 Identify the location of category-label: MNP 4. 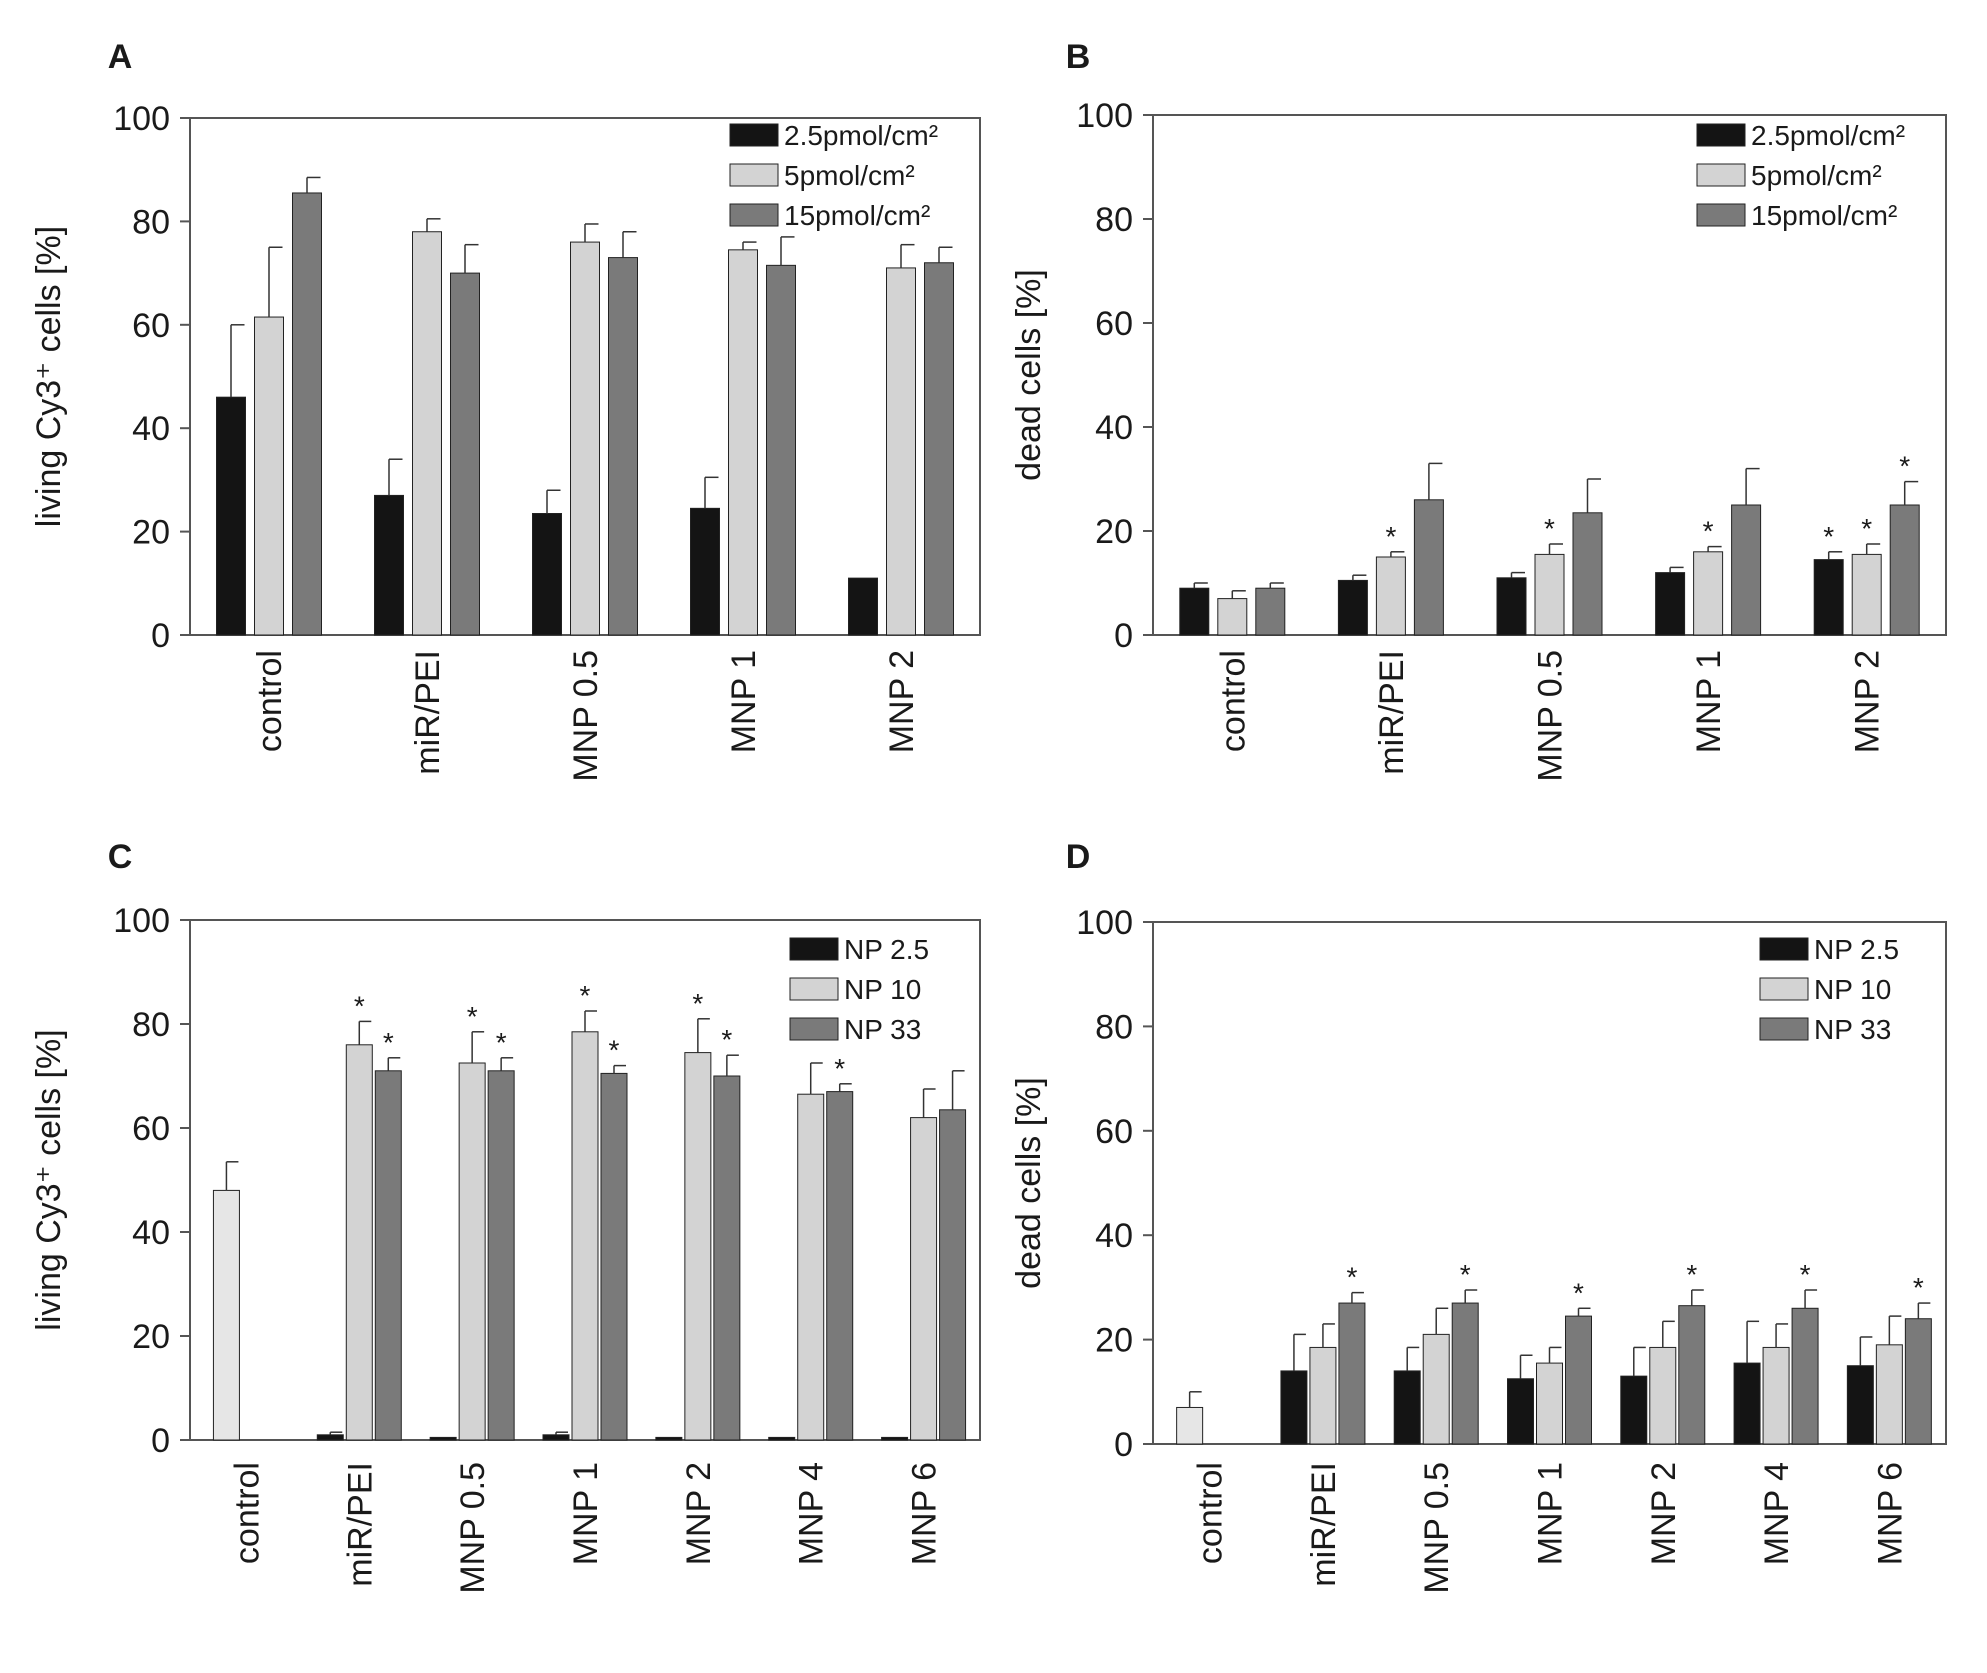
(812, 1513).